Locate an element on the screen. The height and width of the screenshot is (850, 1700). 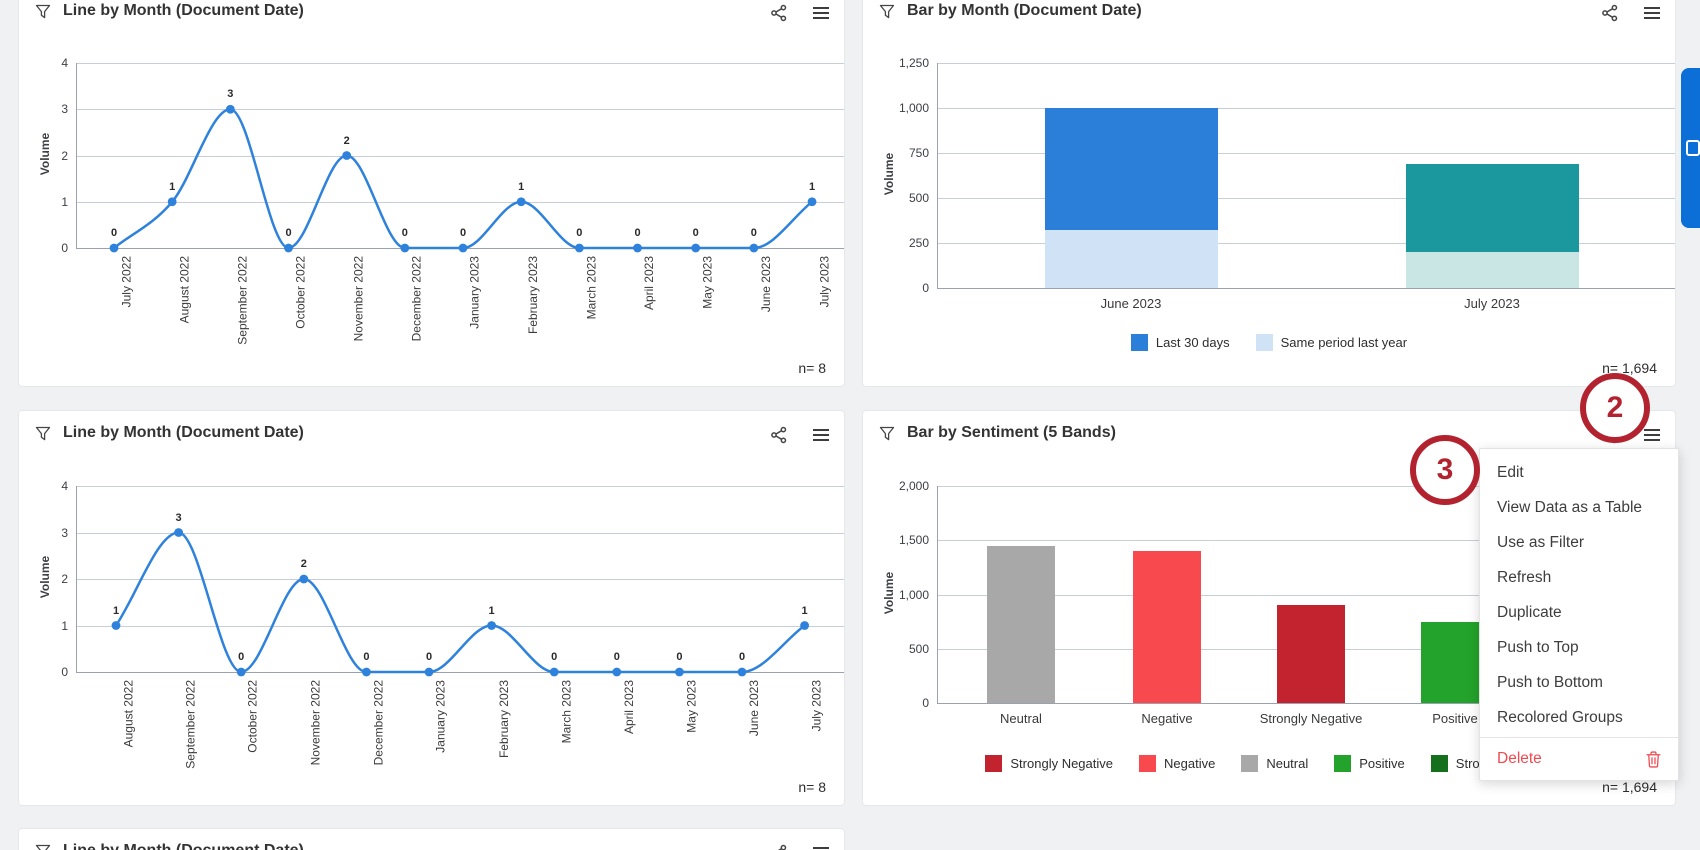
x-axis-line is located at coordinates (460, 672).